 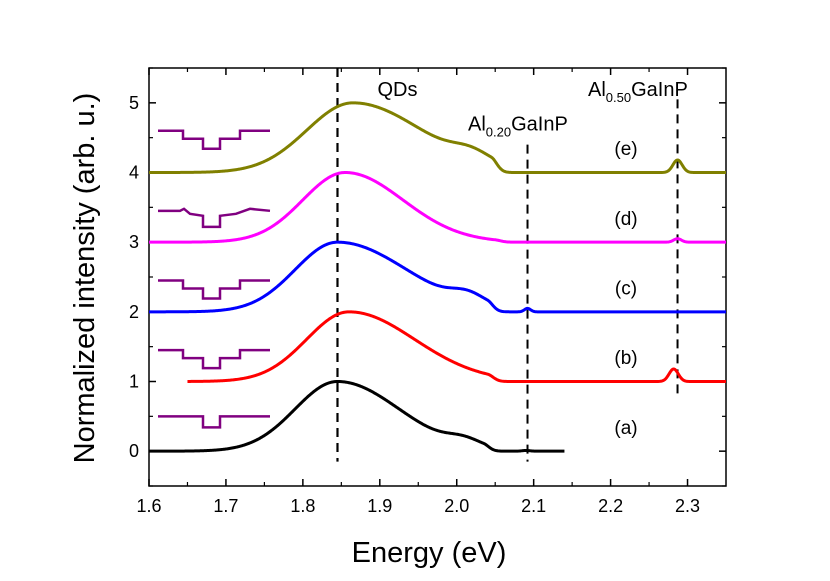 I want to click on y-tick-label-1: 1, so click(x=134, y=382).